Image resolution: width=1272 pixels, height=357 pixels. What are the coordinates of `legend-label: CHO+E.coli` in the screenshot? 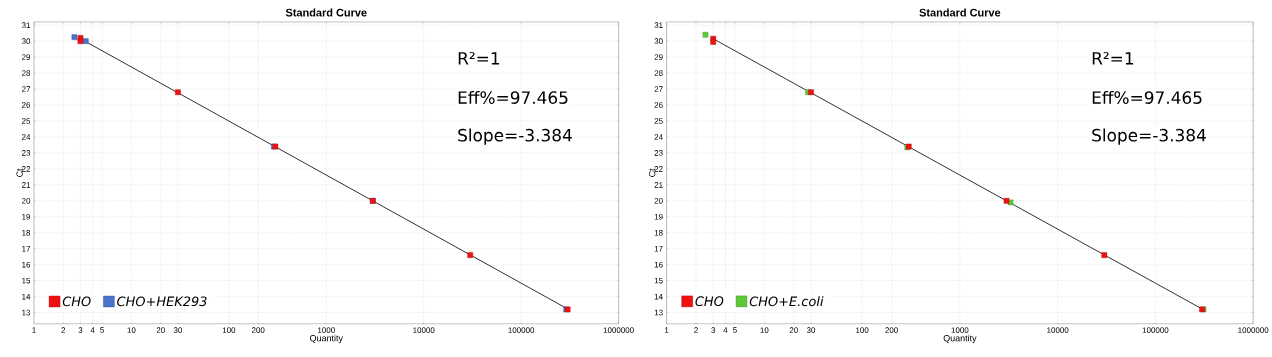 It's located at (786, 301).